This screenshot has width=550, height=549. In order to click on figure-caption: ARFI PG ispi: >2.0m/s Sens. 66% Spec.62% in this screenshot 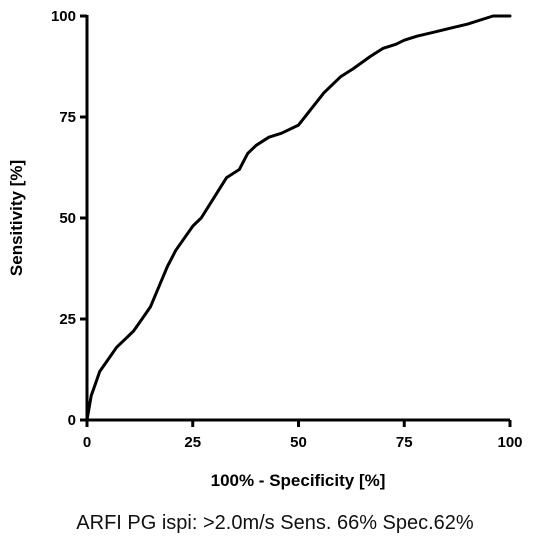, I will do `click(275, 523)`.